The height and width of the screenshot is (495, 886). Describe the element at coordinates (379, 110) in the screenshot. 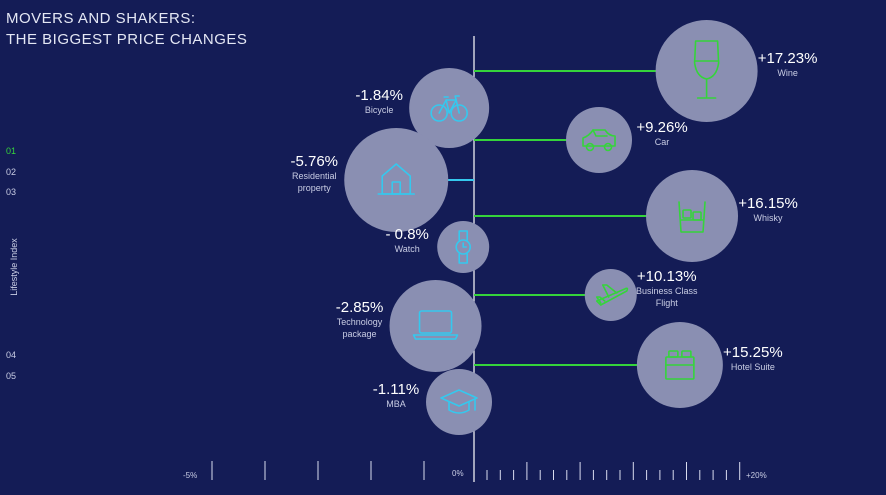

I see `category-label-bicycle: Bicycle` at that location.